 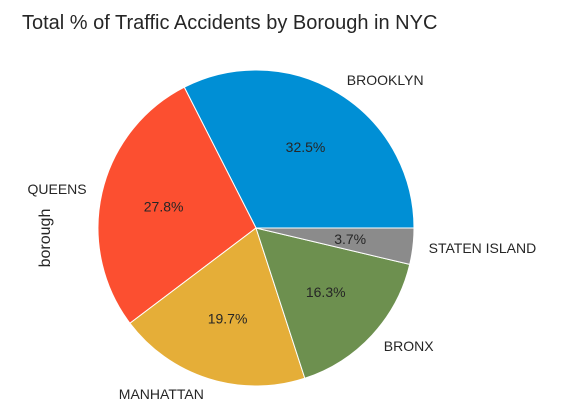 I want to click on category-label-manhattan: MANHATTAN, so click(x=161, y=394).